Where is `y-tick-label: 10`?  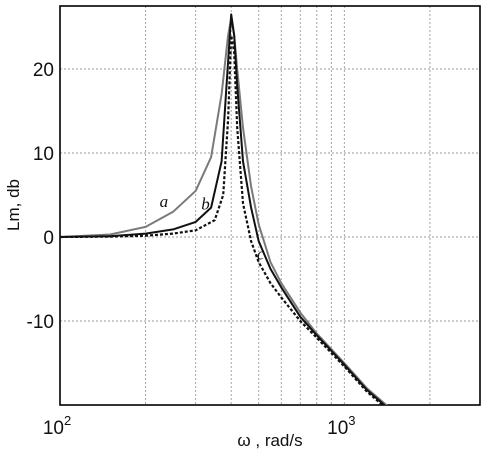
y-tick-label: 10 is located at coordinates (43, 154).